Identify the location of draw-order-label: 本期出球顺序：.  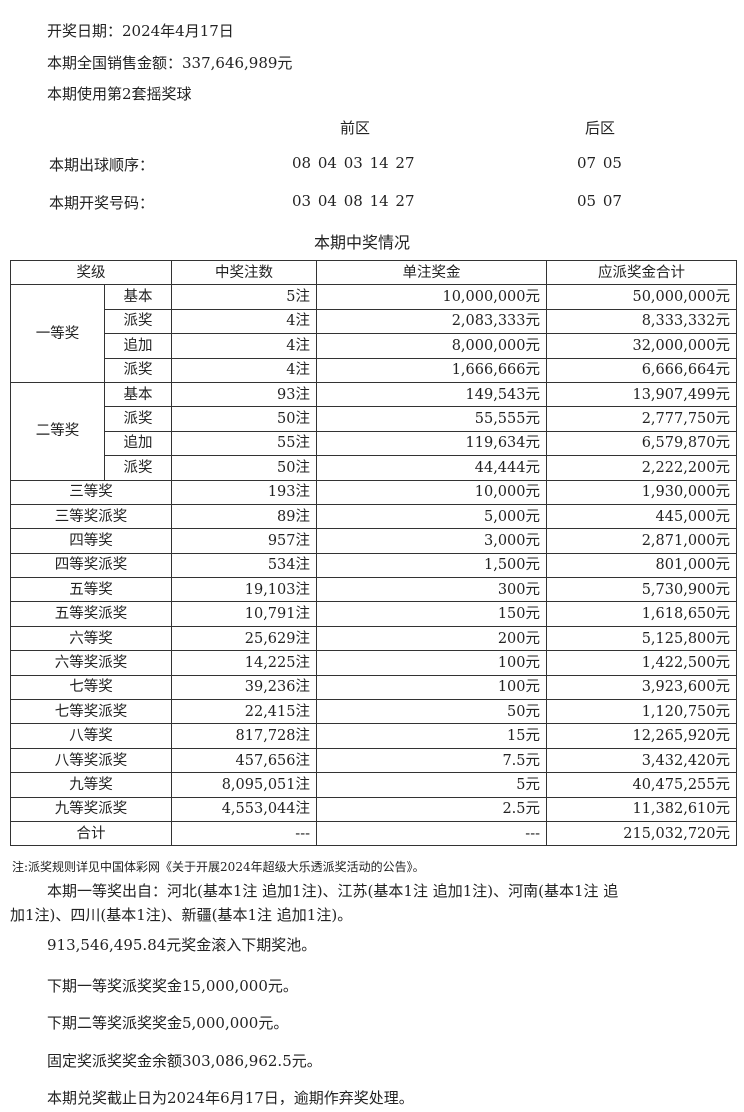
(102, 165).